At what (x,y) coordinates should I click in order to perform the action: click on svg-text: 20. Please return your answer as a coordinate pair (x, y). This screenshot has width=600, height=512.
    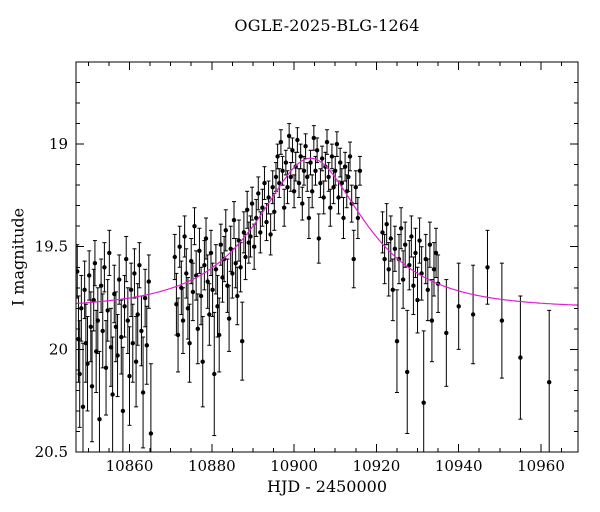
    Looking at the image, I should click on (58, 349).